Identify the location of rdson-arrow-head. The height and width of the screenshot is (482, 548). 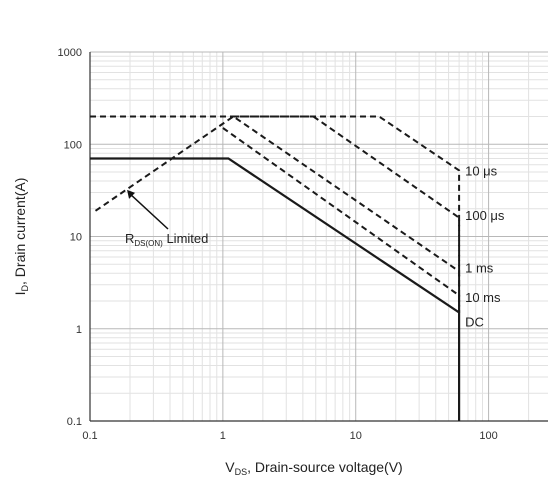
(131, 194).